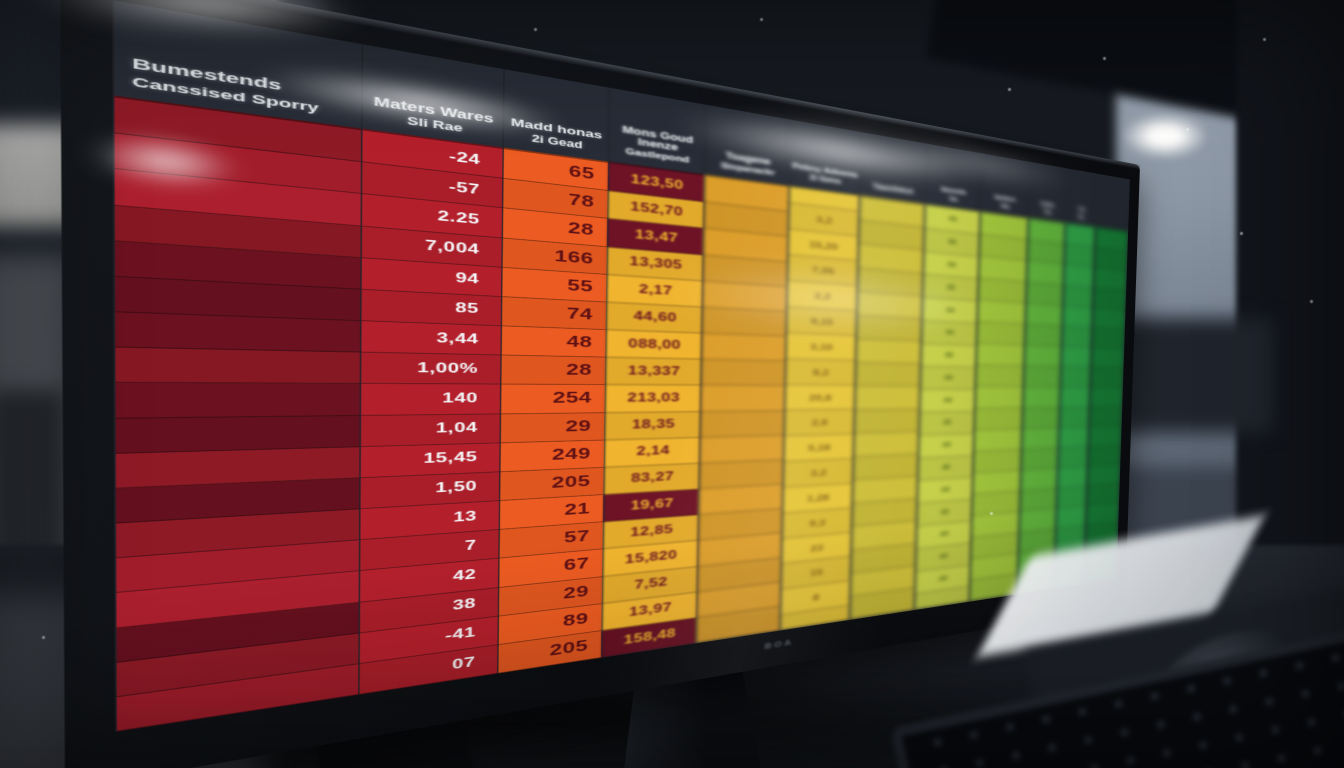 This screenshot has width=1344, height=768. I want to click on column-header-line: Ila, so click(1081, 216).